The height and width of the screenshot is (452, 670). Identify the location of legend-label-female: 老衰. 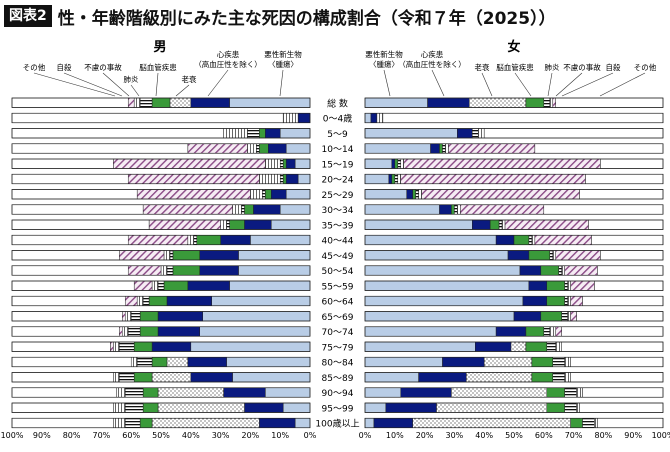
(482, 67).